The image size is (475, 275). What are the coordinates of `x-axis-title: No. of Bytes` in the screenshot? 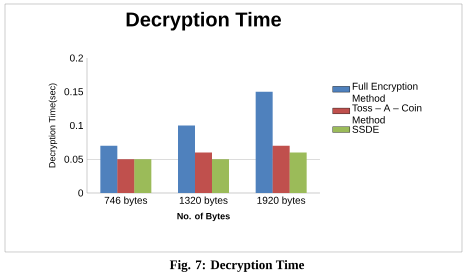 It's located at (203, 216).